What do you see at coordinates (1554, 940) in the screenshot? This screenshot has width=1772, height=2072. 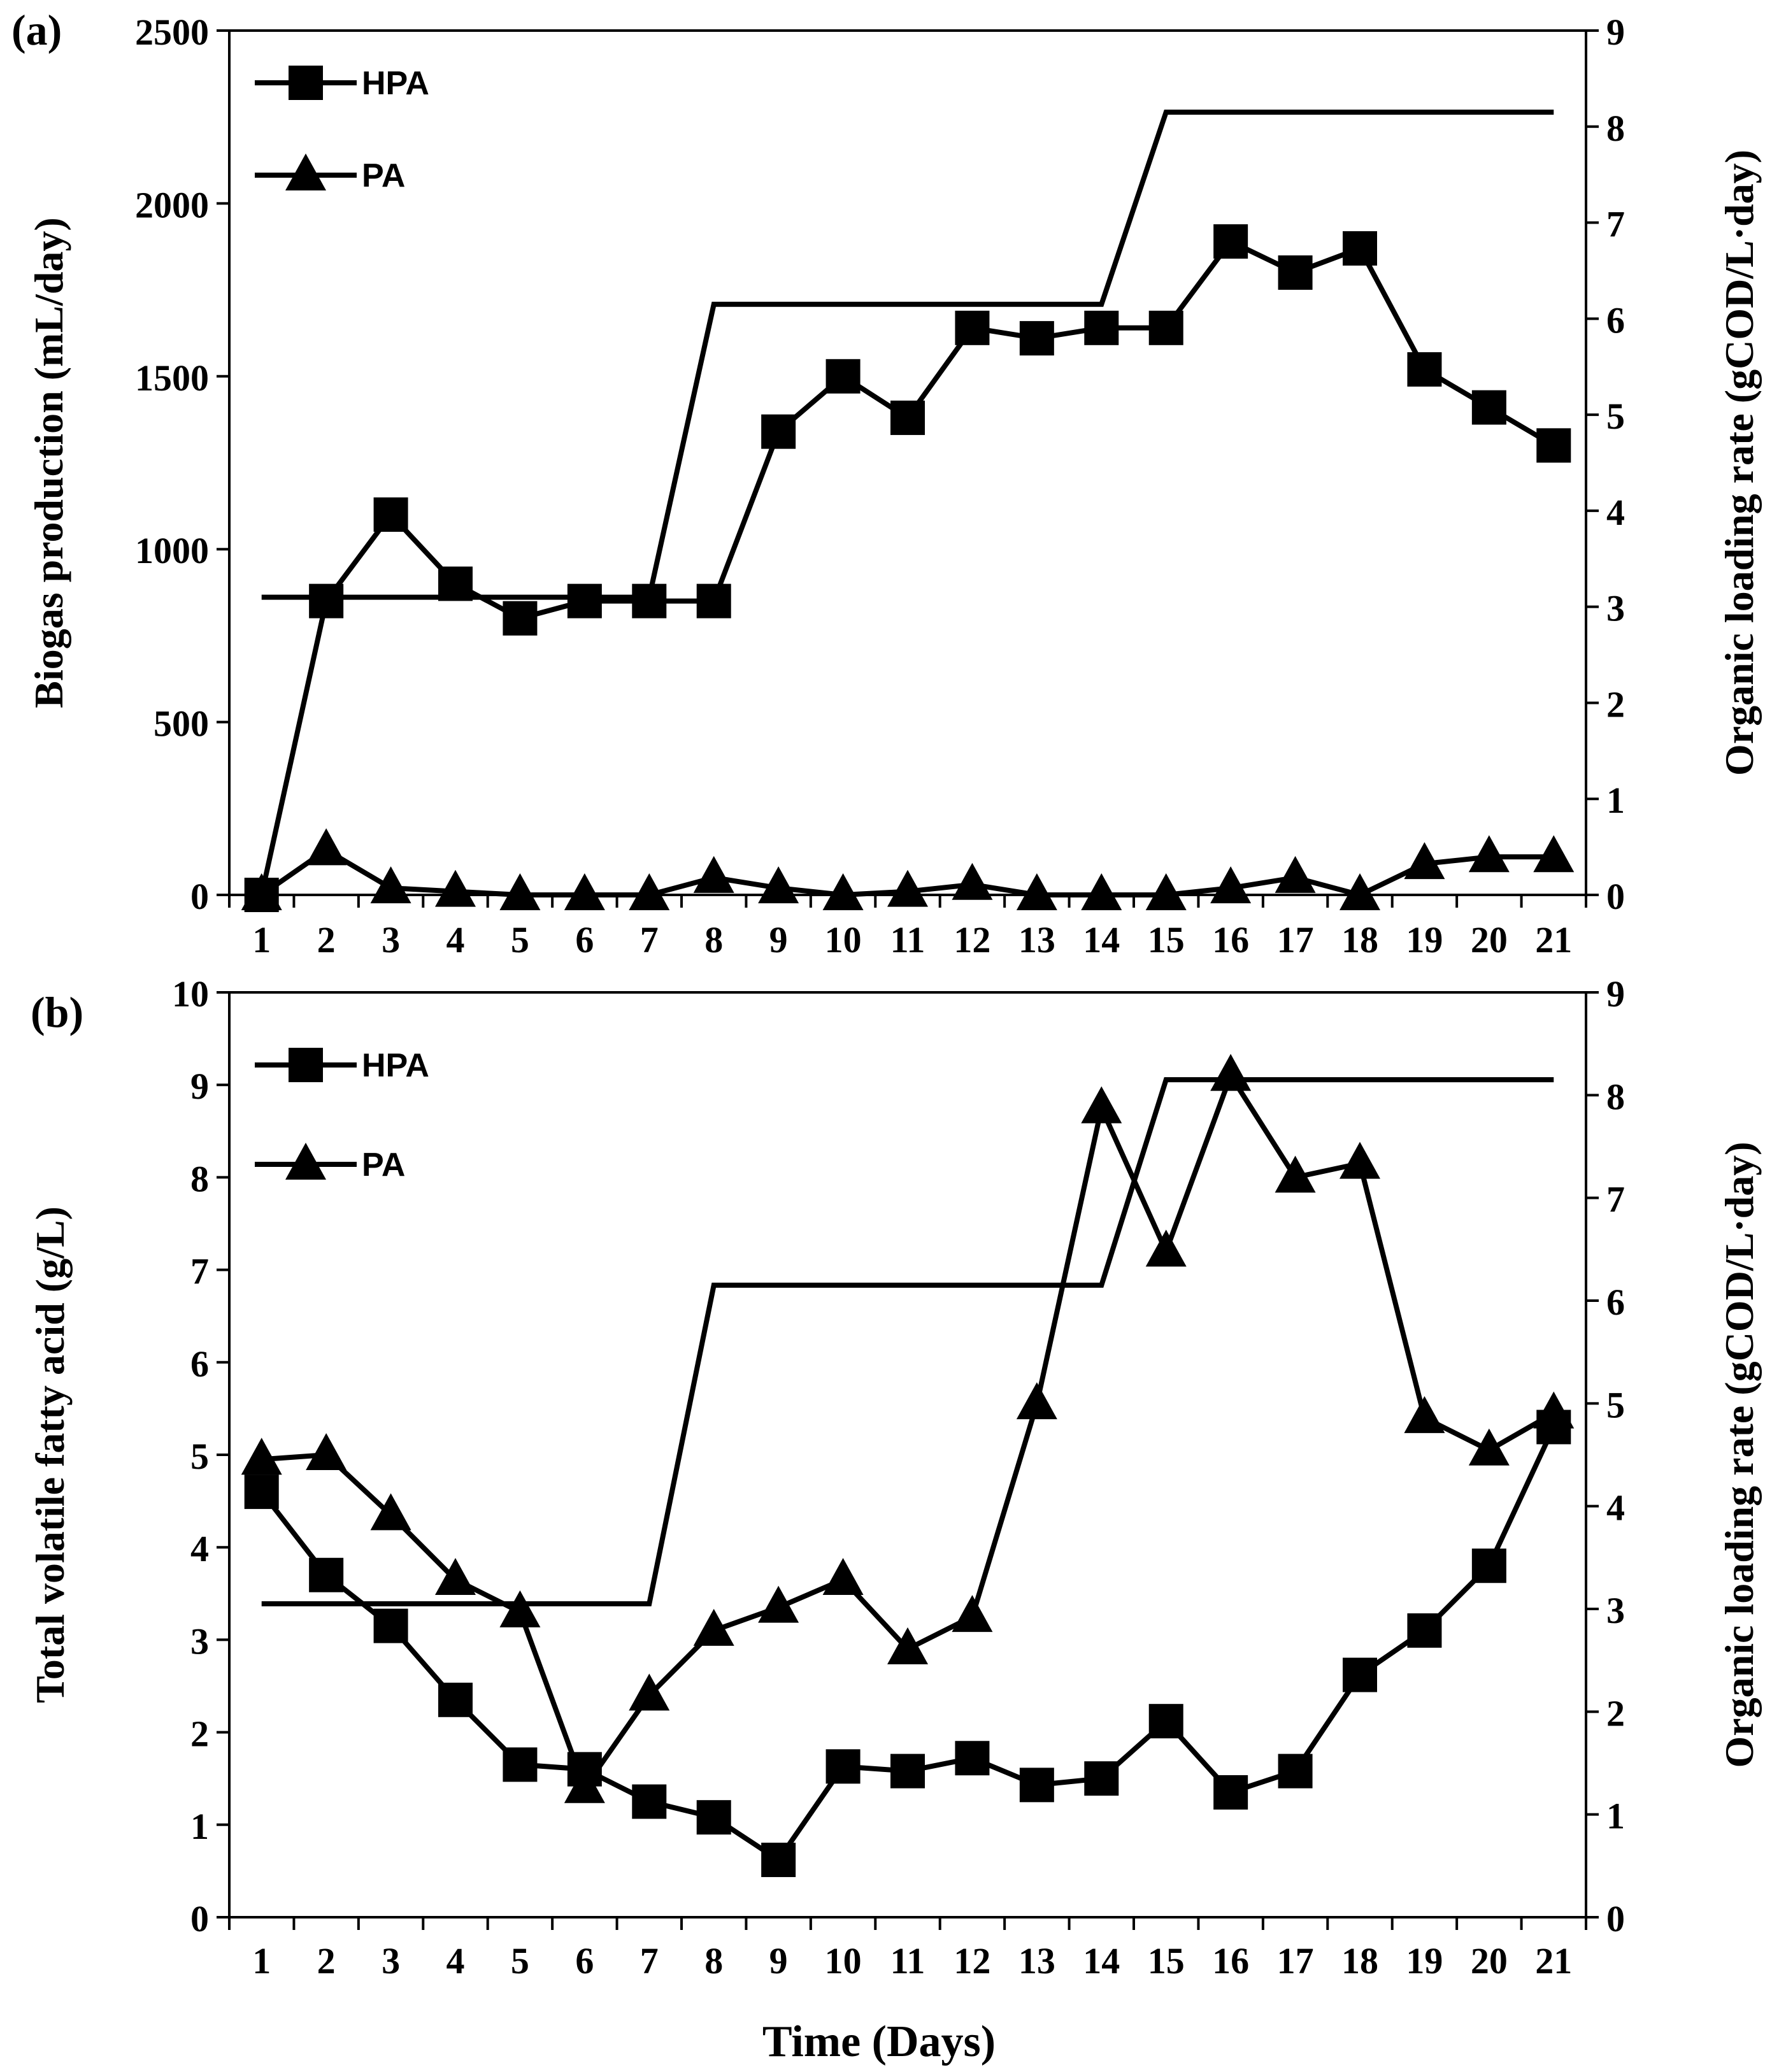 I see `x-axis-tick-label: 21` at bounding box center [1554, 940].